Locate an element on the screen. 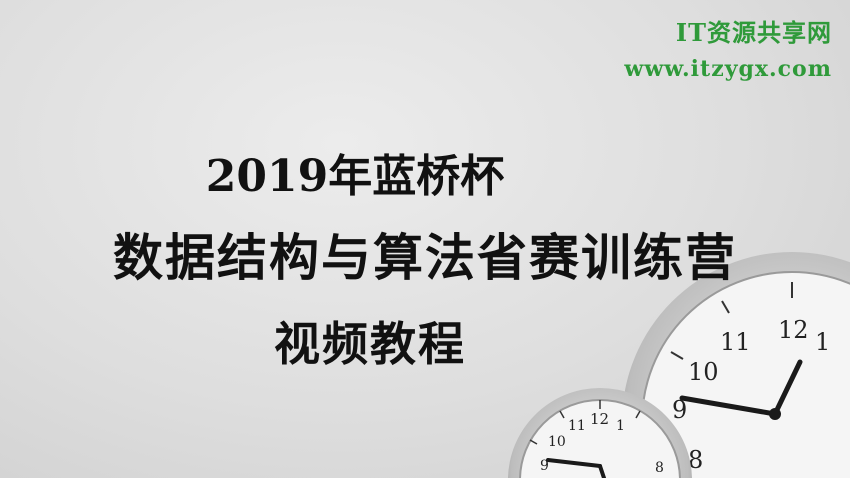  small-clock-num-9: 9 is located at coordinates (544, 466).